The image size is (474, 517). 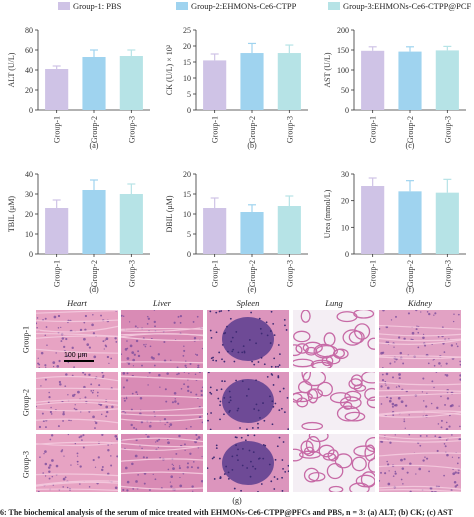 What do you see at coordinates (131, 129) in the screenshot?
I see `x-tick-label: Group-3` at bounding box center [131, 129].